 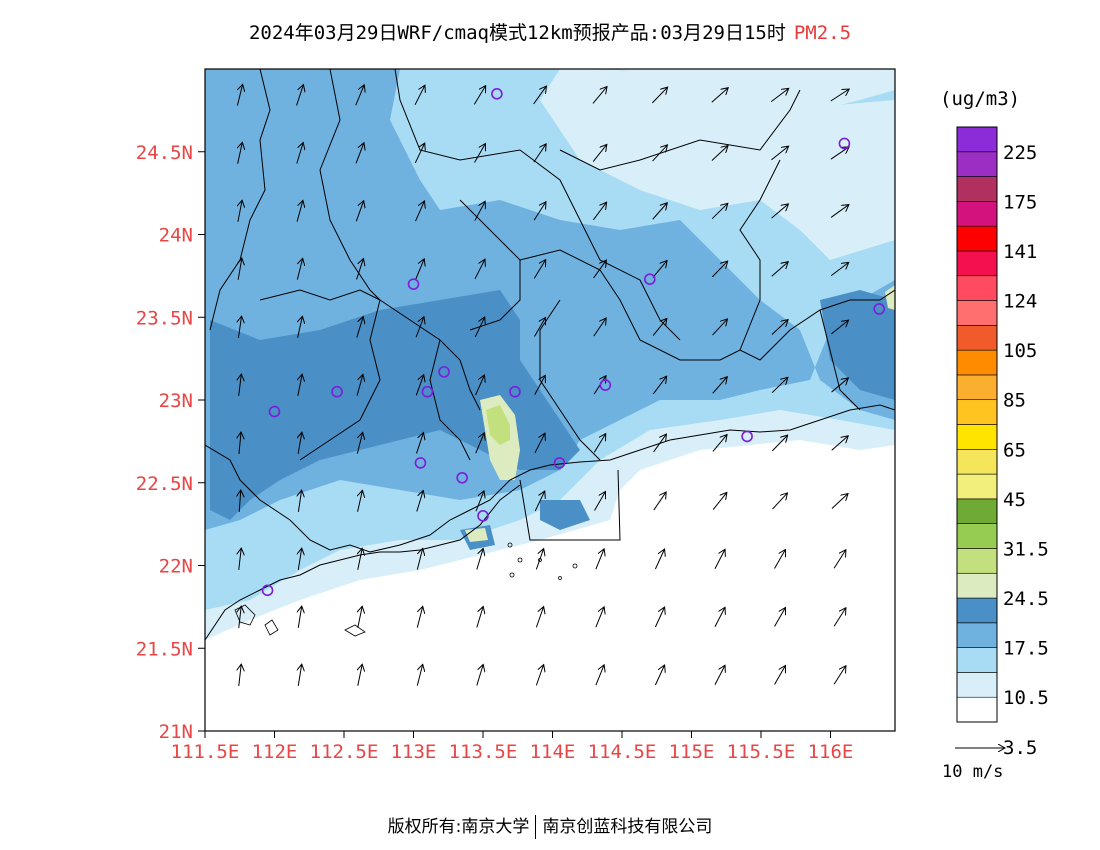 I want to click on lon-tick-label: 115.5E, so click(x=761, y=752).